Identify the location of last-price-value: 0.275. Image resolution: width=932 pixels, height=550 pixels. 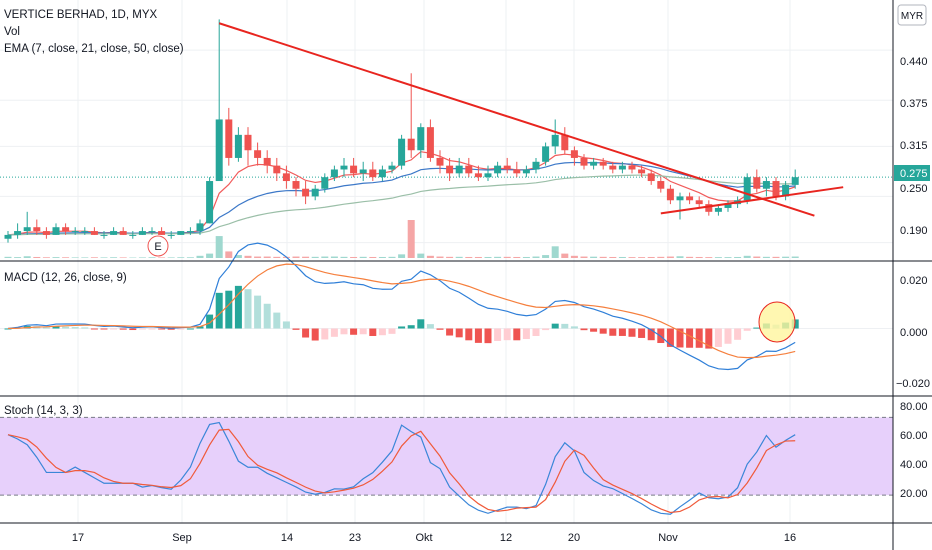
(914, 174).